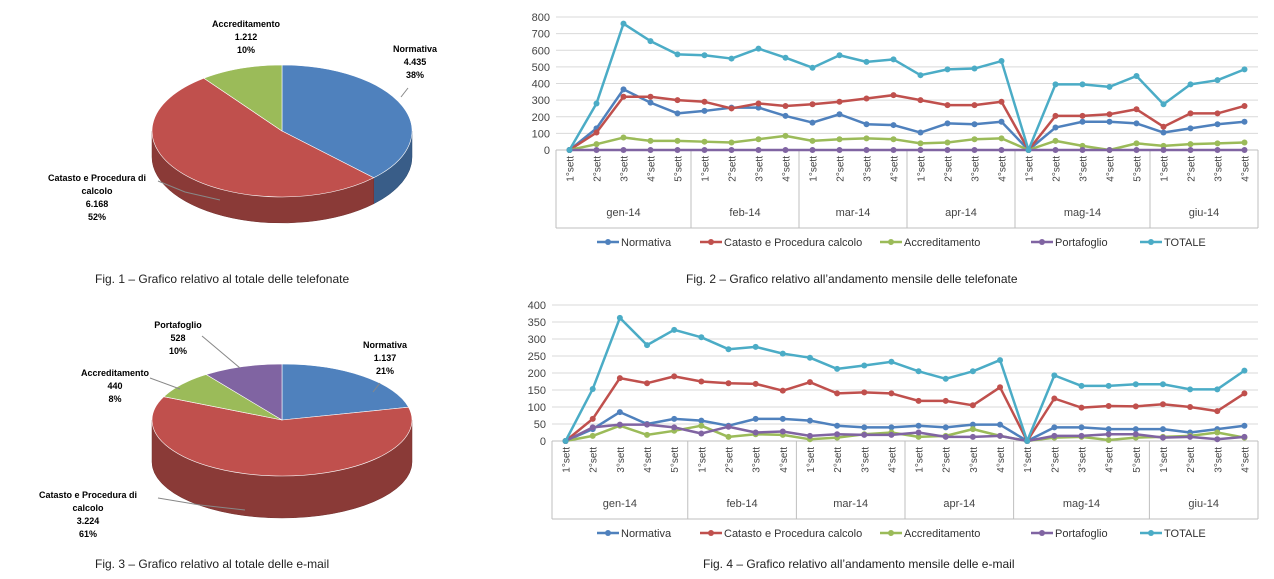 This screenshot has width=1274, height=579. What do you see at coordinates (891, 242) in the screenshot?
I see `legend-marker-accreditamento` at bounding box center [891, 242].